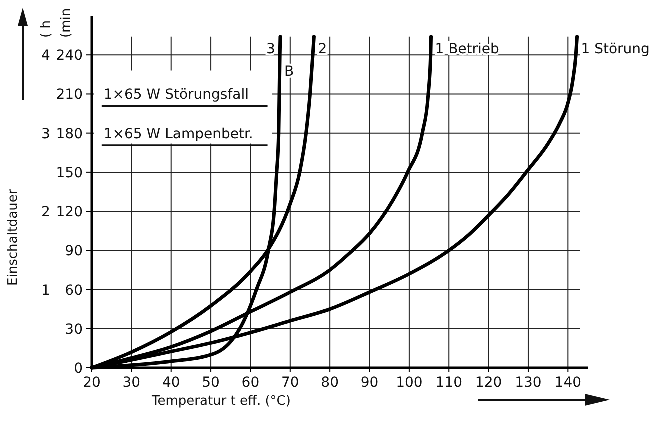  What do you see at coordinates (131, 383) in the screenshot?
I see `x-tick-label: 30` at bounding box center [131, 383].